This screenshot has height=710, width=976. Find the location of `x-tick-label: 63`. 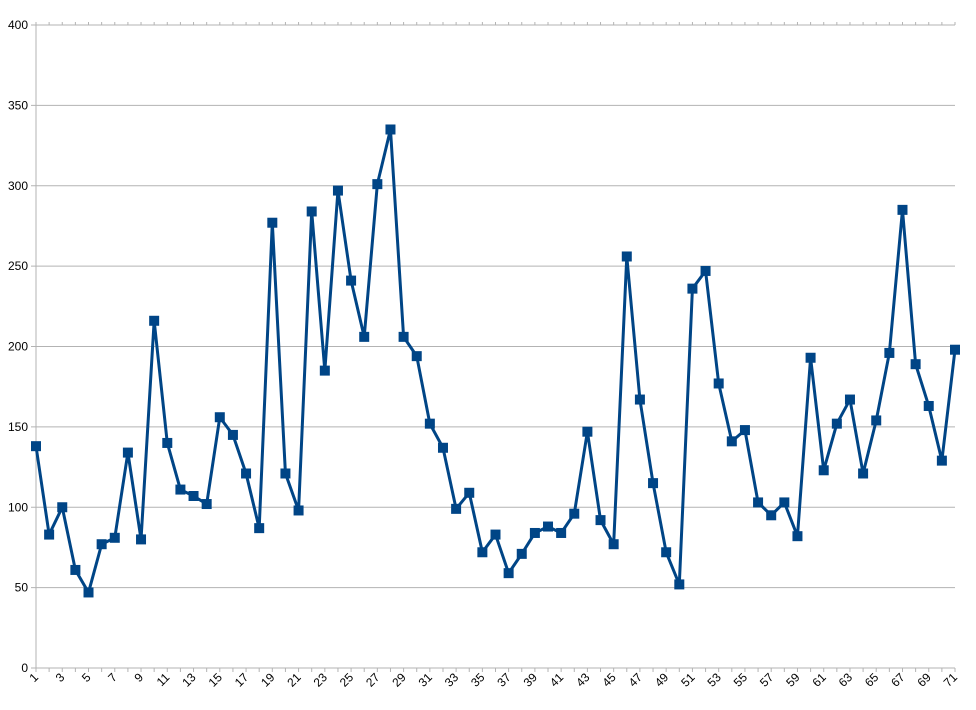

x-tick-label: 63 is located at coordinates (846, 680).